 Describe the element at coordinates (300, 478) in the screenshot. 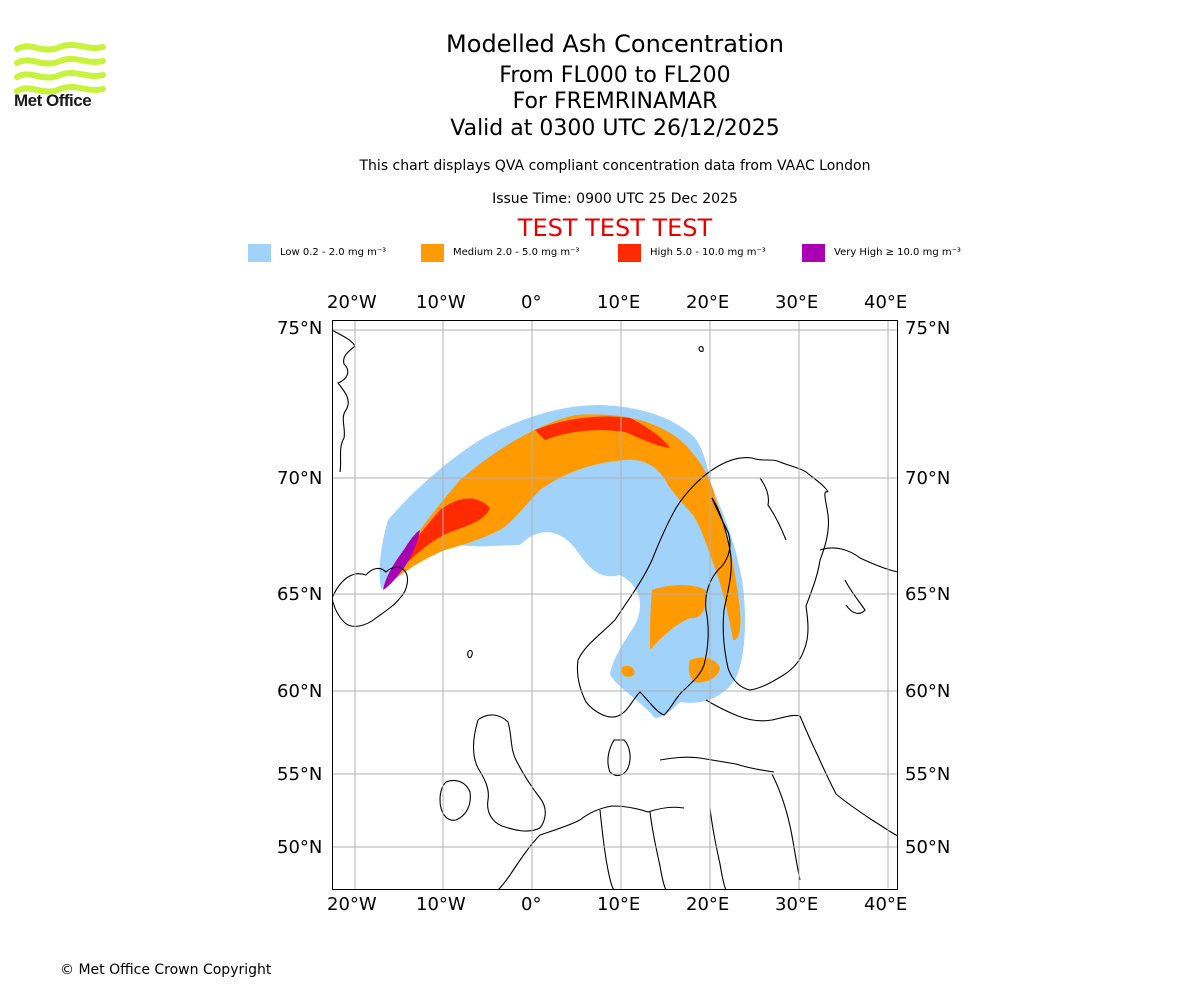

I see `lat-tick-left: 70°N` at that location.